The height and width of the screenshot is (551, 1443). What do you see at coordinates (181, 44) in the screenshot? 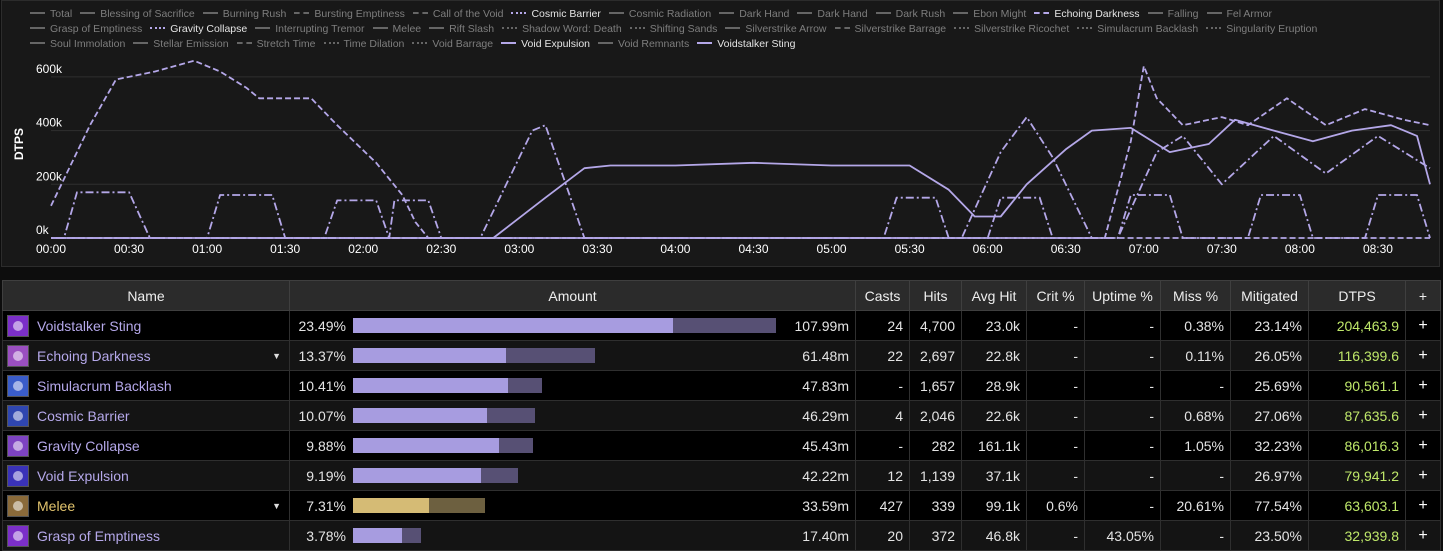
I see `legend-item: Stellar Emission` at bounding box center [181, 44].